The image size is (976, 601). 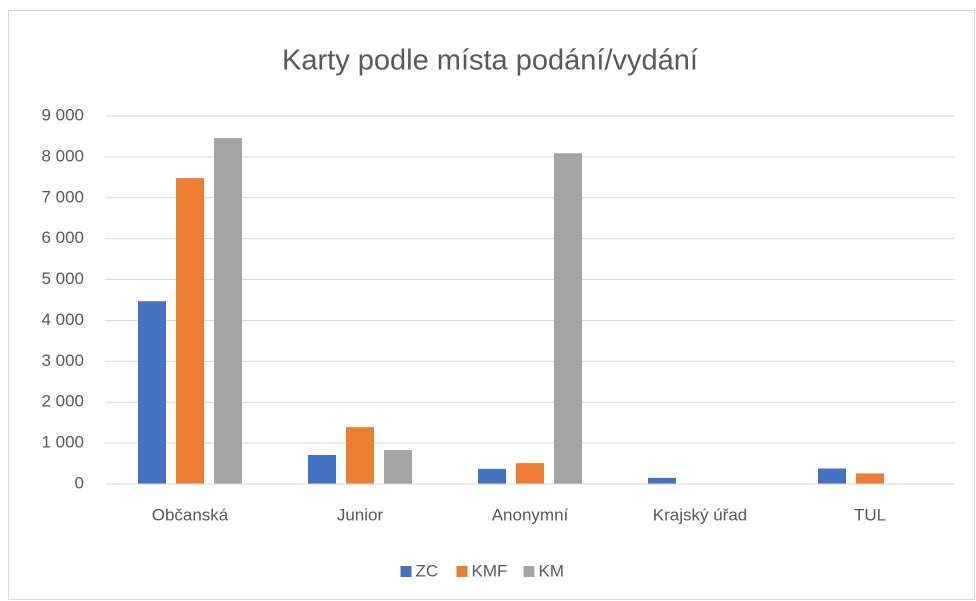 What do you see at coordinates (62, 155) in the screenshot?
I see `y-tick-label: 8 000` at bounding box center [62, 155].